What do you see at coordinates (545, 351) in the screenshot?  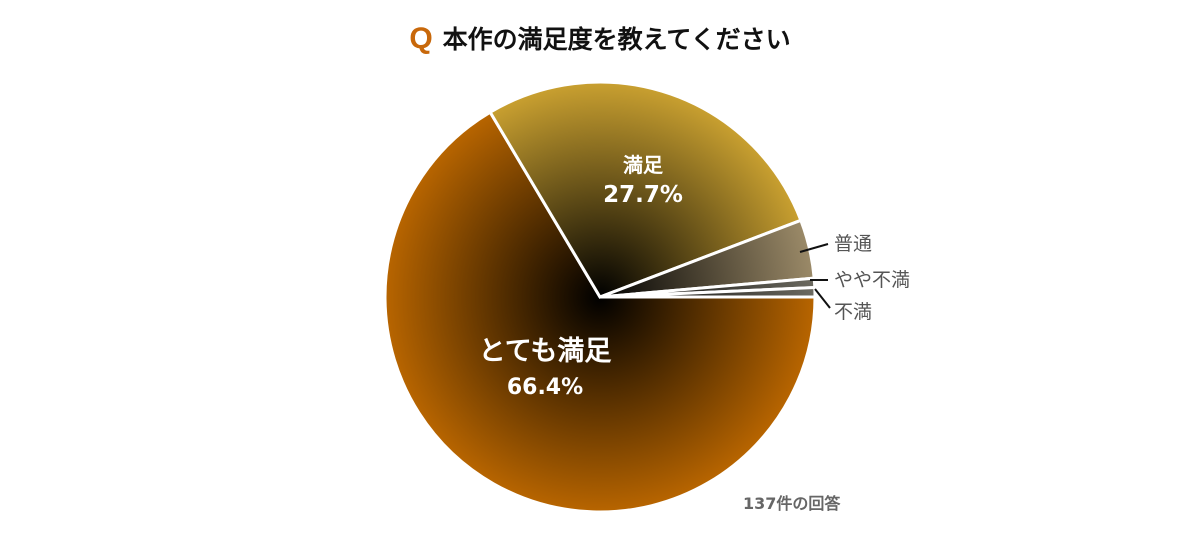 I see `slice-label: とても満足` at bounding box center [545, 351].